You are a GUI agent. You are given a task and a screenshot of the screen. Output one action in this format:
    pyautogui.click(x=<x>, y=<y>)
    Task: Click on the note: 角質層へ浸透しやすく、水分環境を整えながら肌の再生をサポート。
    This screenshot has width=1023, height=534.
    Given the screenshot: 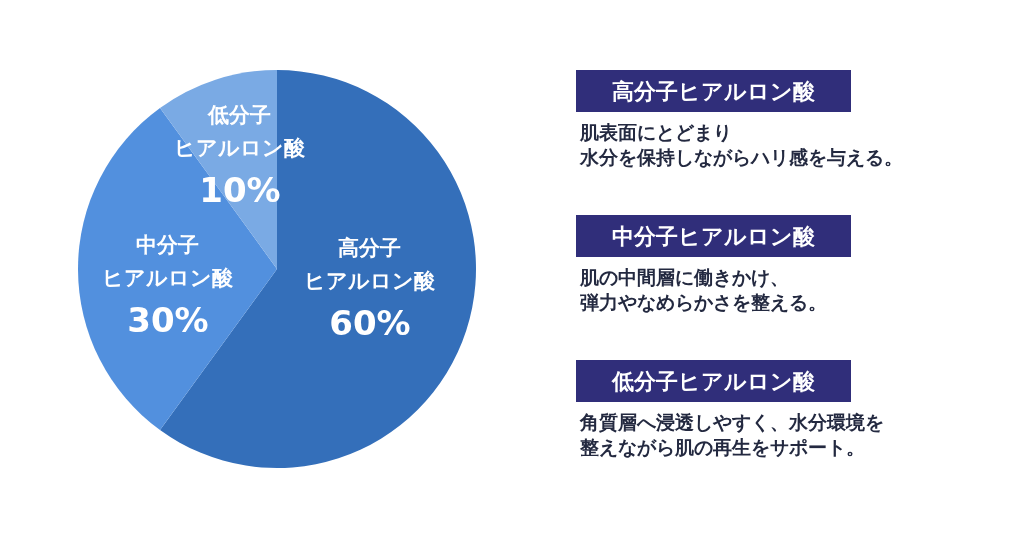 What is the action you would take?
    pyautogui.click(x=732, y=434)
    